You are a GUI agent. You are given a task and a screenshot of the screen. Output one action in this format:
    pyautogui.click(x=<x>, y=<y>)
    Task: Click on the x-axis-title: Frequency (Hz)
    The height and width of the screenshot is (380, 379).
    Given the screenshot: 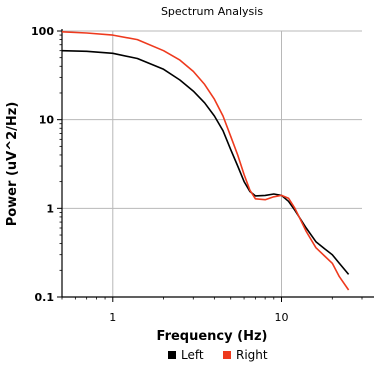 What is the action you would take?
    pyautogui.click(x=212, y=336)
    